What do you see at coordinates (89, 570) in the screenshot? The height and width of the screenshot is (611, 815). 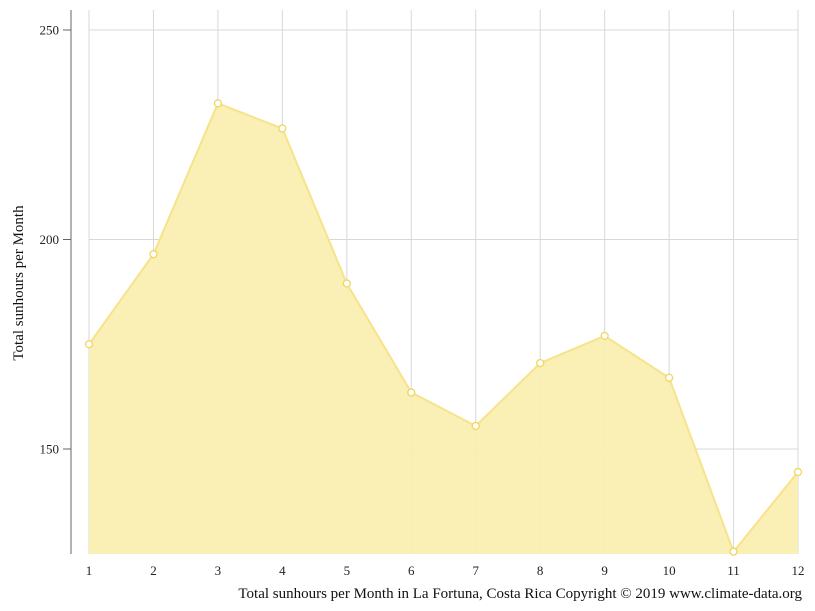 I see `x-tick-label: 1` at bounding box center [89, 570].